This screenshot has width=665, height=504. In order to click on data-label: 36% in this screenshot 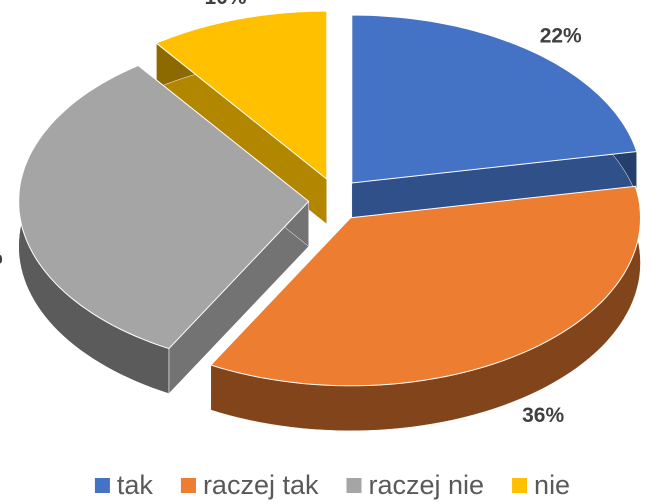, I will do `click(543, 415)`.